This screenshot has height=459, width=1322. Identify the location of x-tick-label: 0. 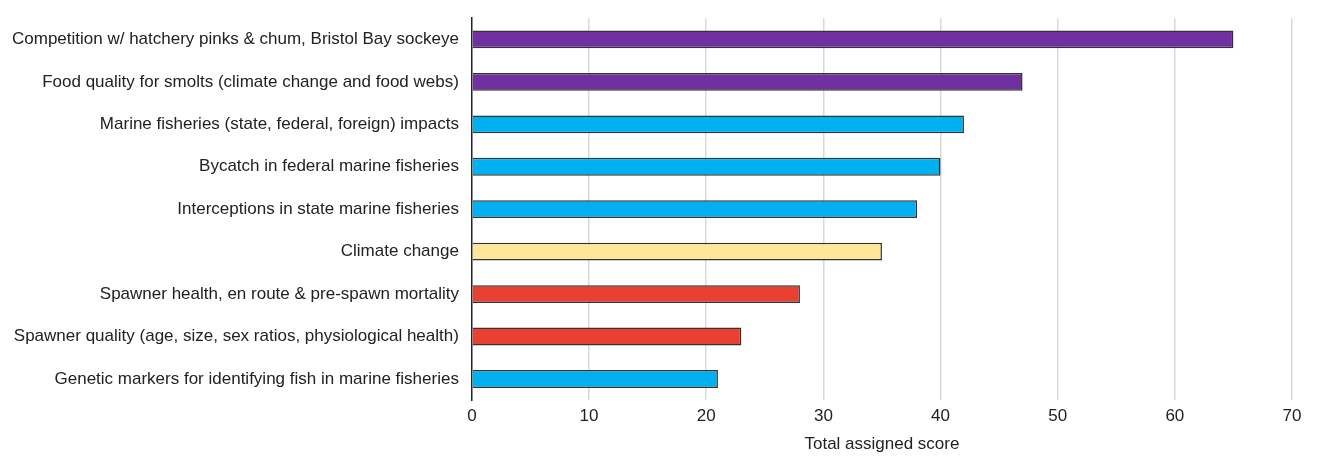
(472, 416).